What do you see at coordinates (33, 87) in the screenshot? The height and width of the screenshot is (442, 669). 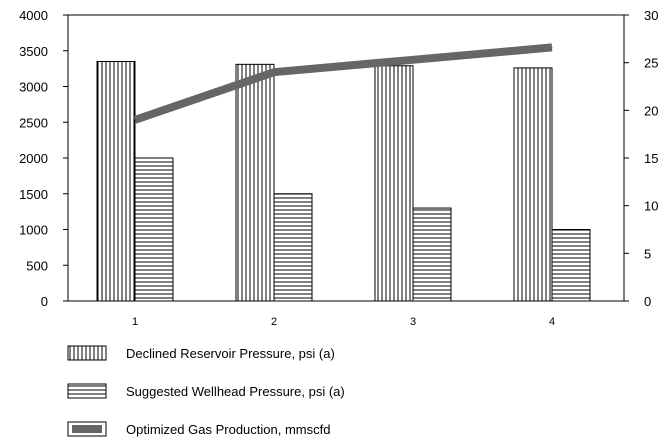 I see `left-tick-label: 3000` at bounding box center [33, 87].